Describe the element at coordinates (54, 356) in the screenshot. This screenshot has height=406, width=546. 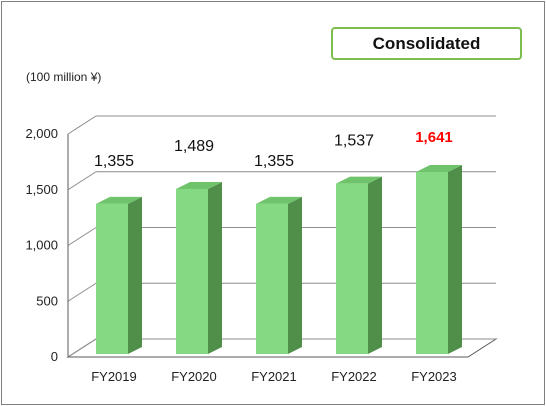
I see `y-tick-label: 0` at that location.